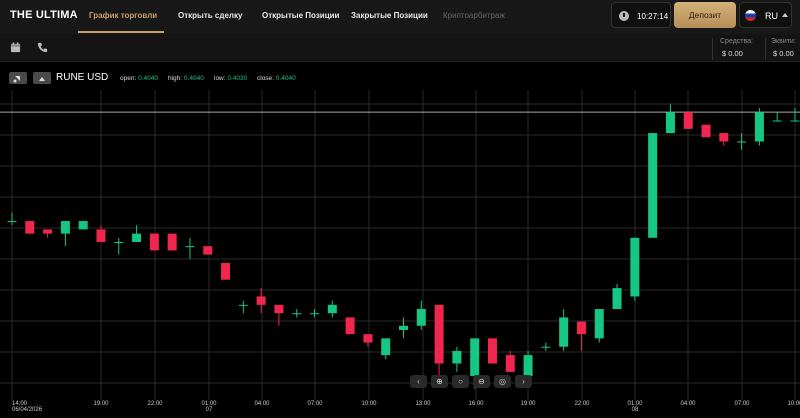  Describe the element at coordinates (276, 78) in the screenshot. I see `ohlc-close: close: 0.4040` at that location.